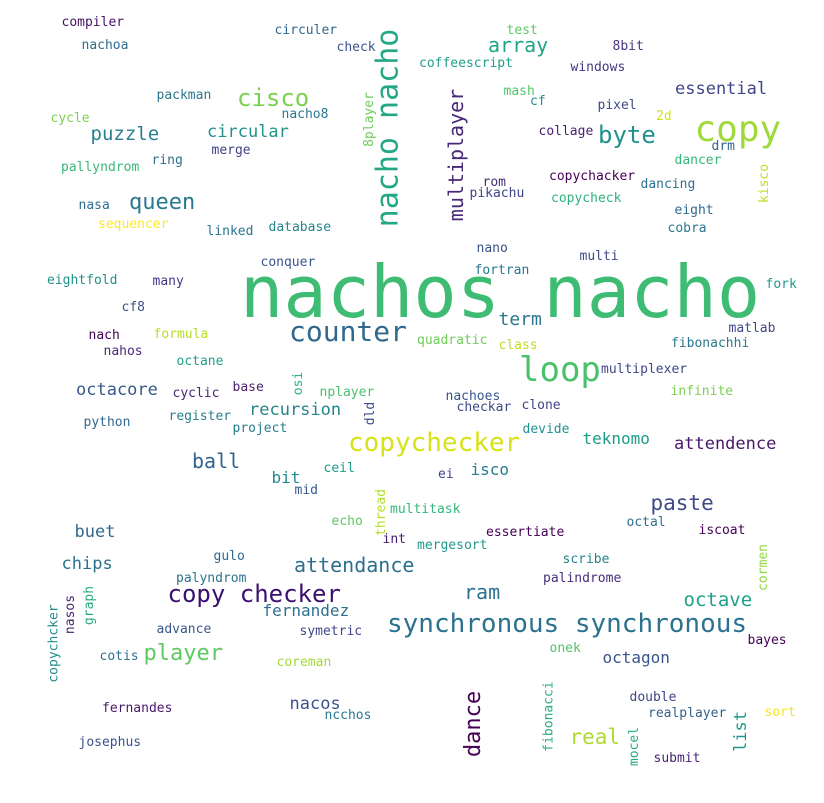 This screenshot has width=824, height=803. I want to click on cloud-word: list, so click(740, 731).